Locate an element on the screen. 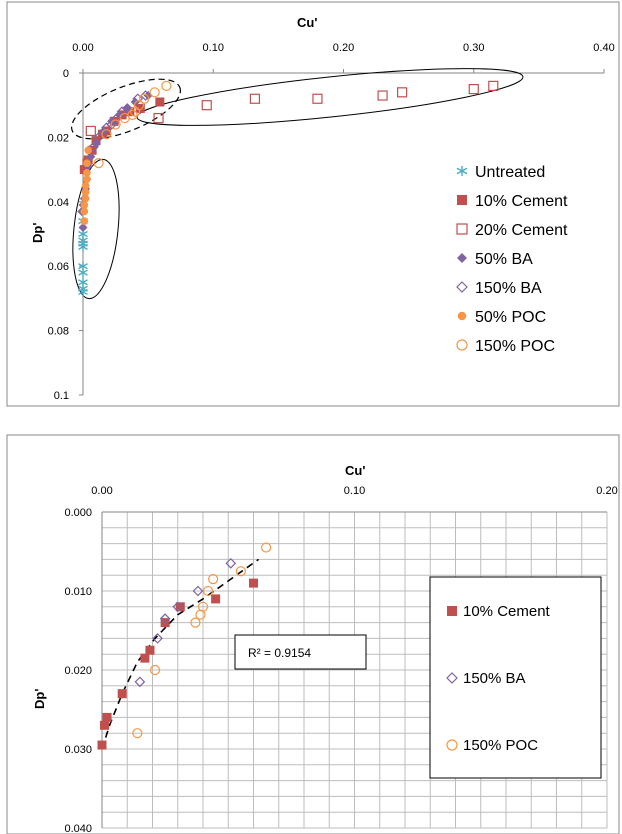 The image size is (622, 834). top-legend-label-150pct-ba: 150% BA is located at coordinates (508, 288).